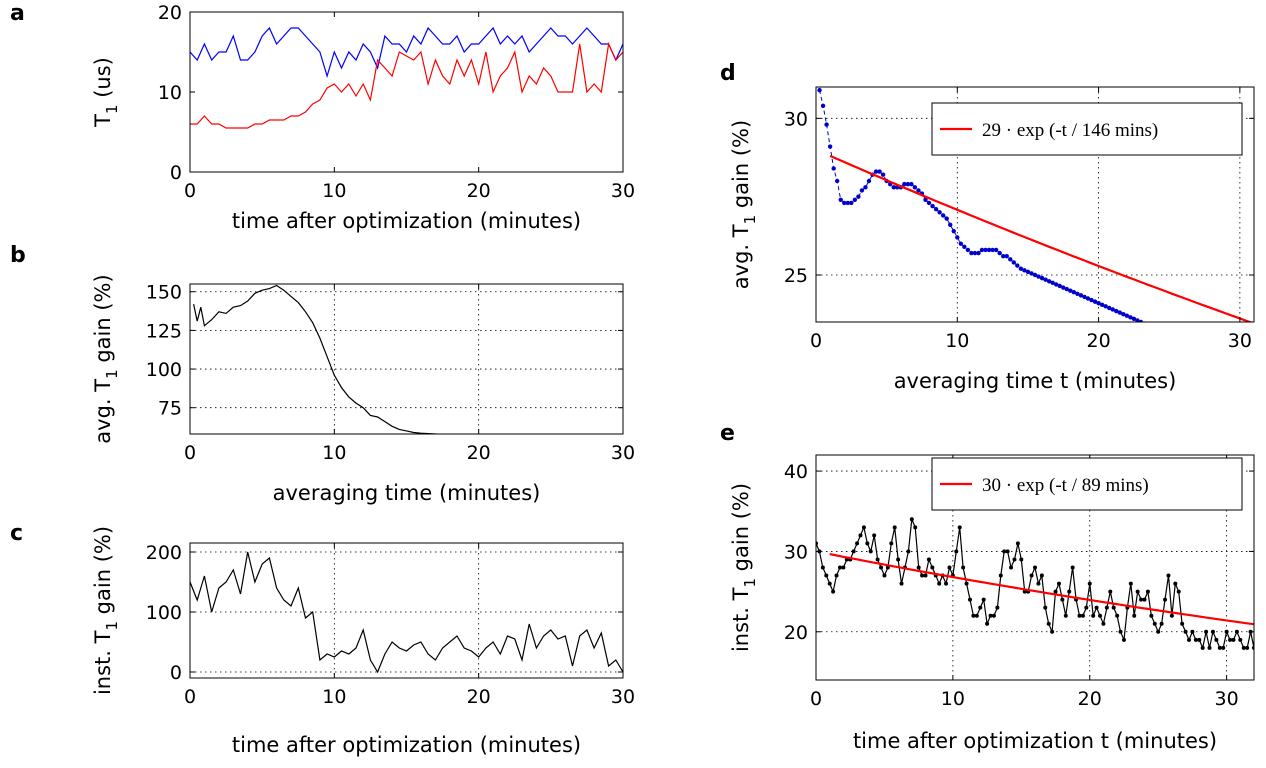 Image resolution: width=1266 pixels, height=768 pixels. Describe the element at coordinates (1035, 204) in the screenshot. I see `axes-frame` at that location.